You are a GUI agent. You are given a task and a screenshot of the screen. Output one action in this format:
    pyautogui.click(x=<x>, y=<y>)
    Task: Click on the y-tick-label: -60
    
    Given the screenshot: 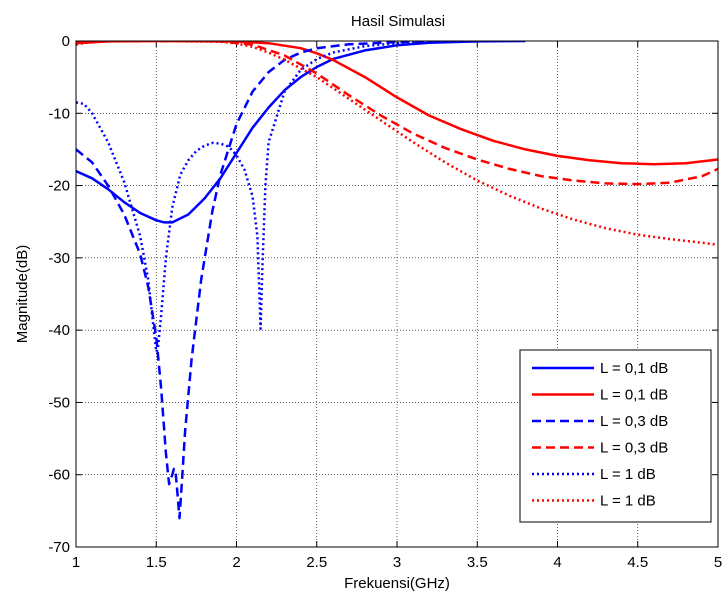 What is the action you would take?
    pyautogui.click(x=59, y=475)
    